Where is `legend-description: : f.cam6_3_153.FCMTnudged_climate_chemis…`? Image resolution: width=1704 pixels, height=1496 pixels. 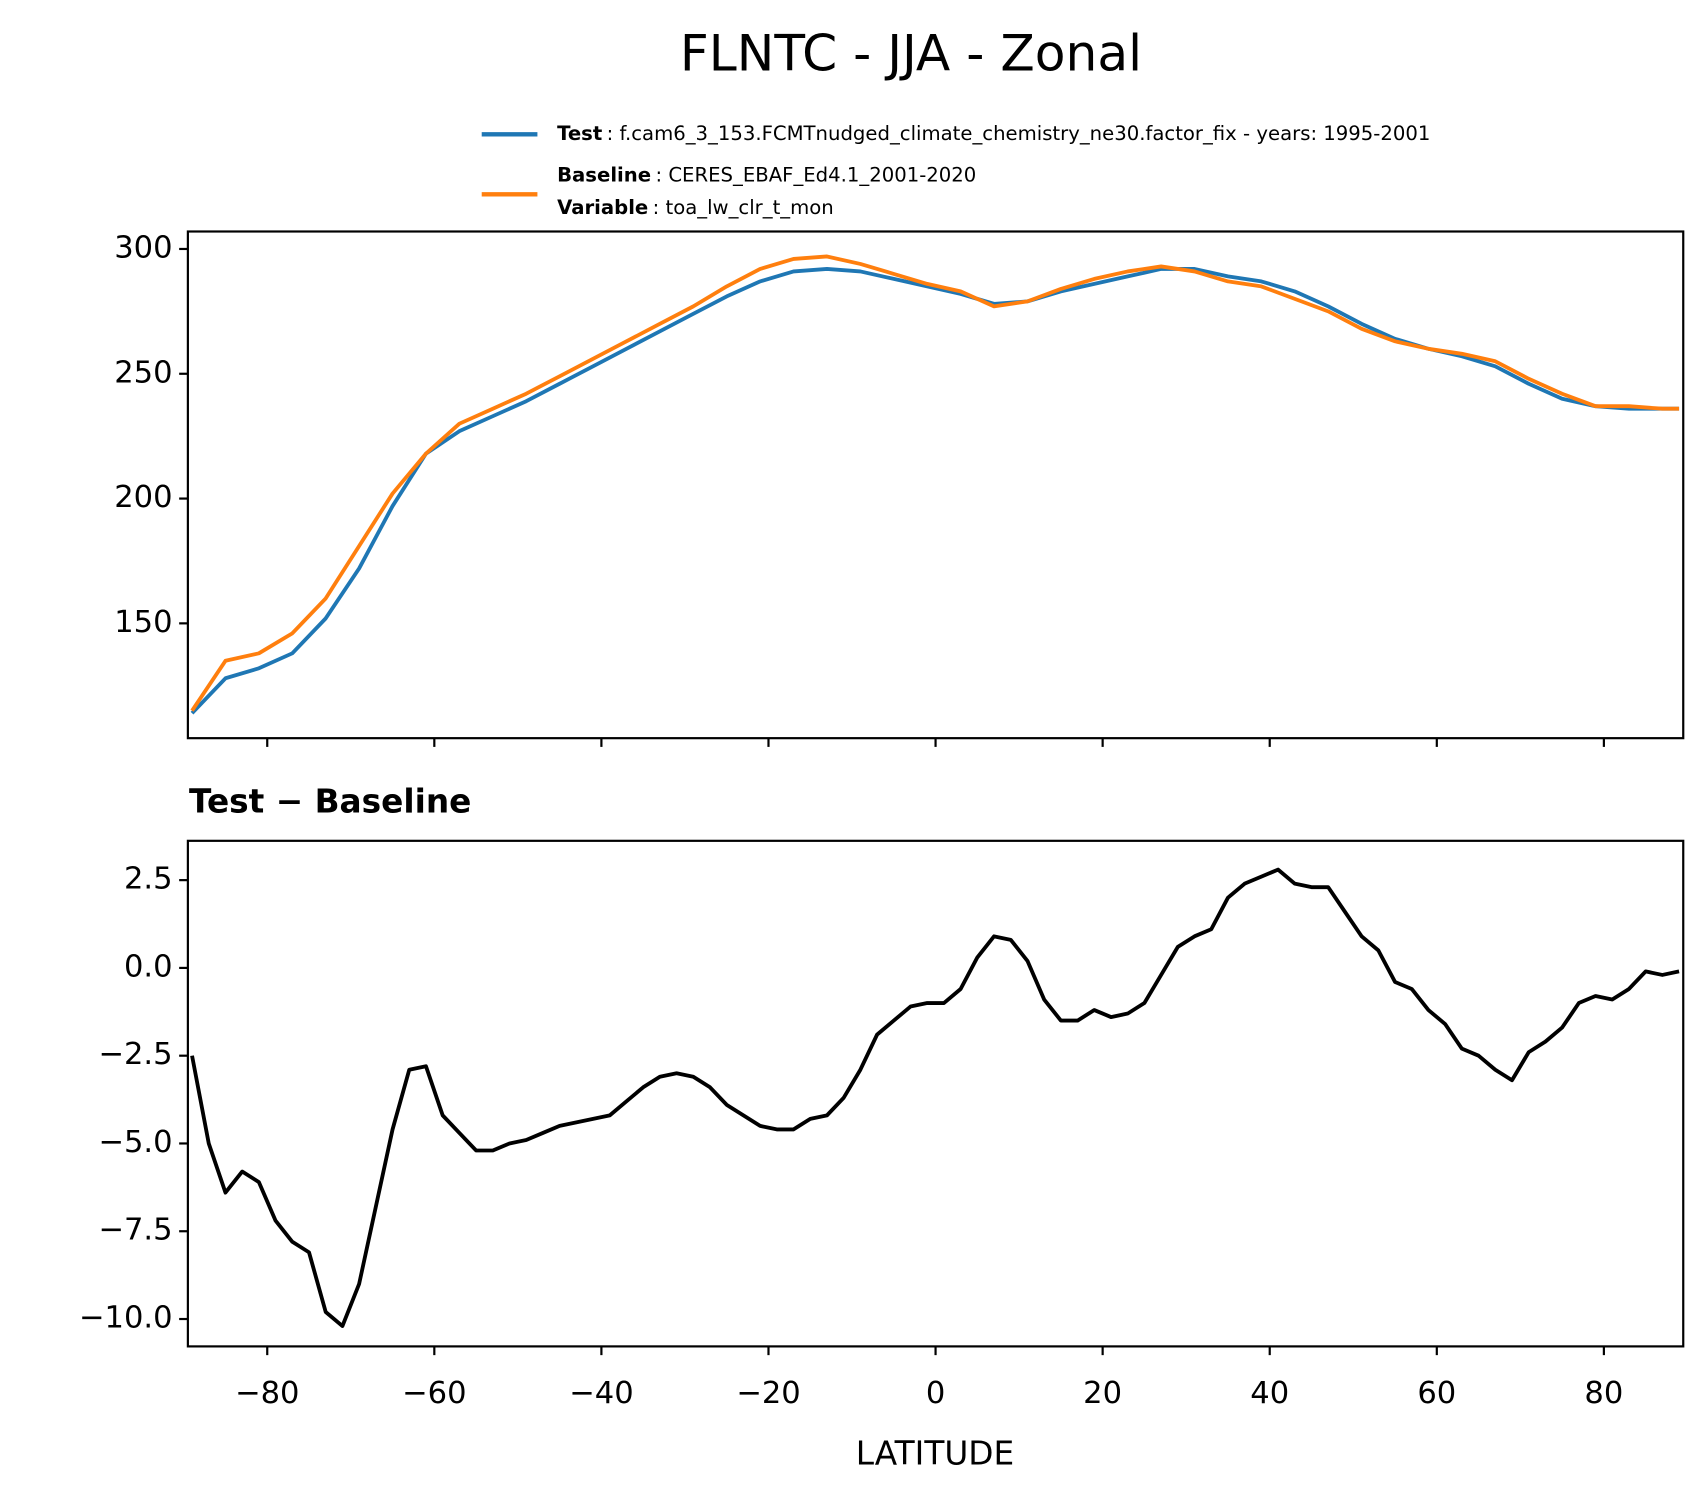 legend-description: : f.cam6_3_153.FCMTnudged_climate_chemis… is located at coordinates (1019, 133).